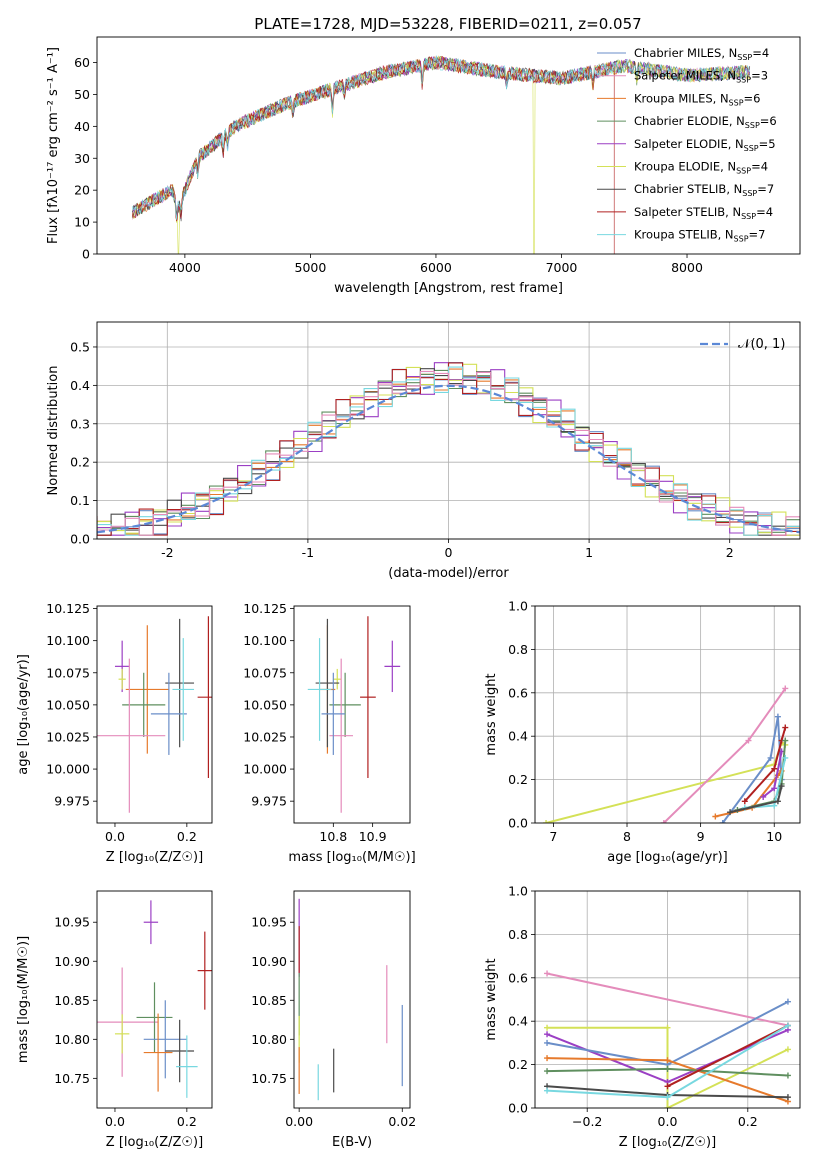 This screenshot has height=1170, width=819. What do you see at coordinates (167, 552) in the screenshot?
I see `x-tick-label: -2` at bounding box center [167, 552].